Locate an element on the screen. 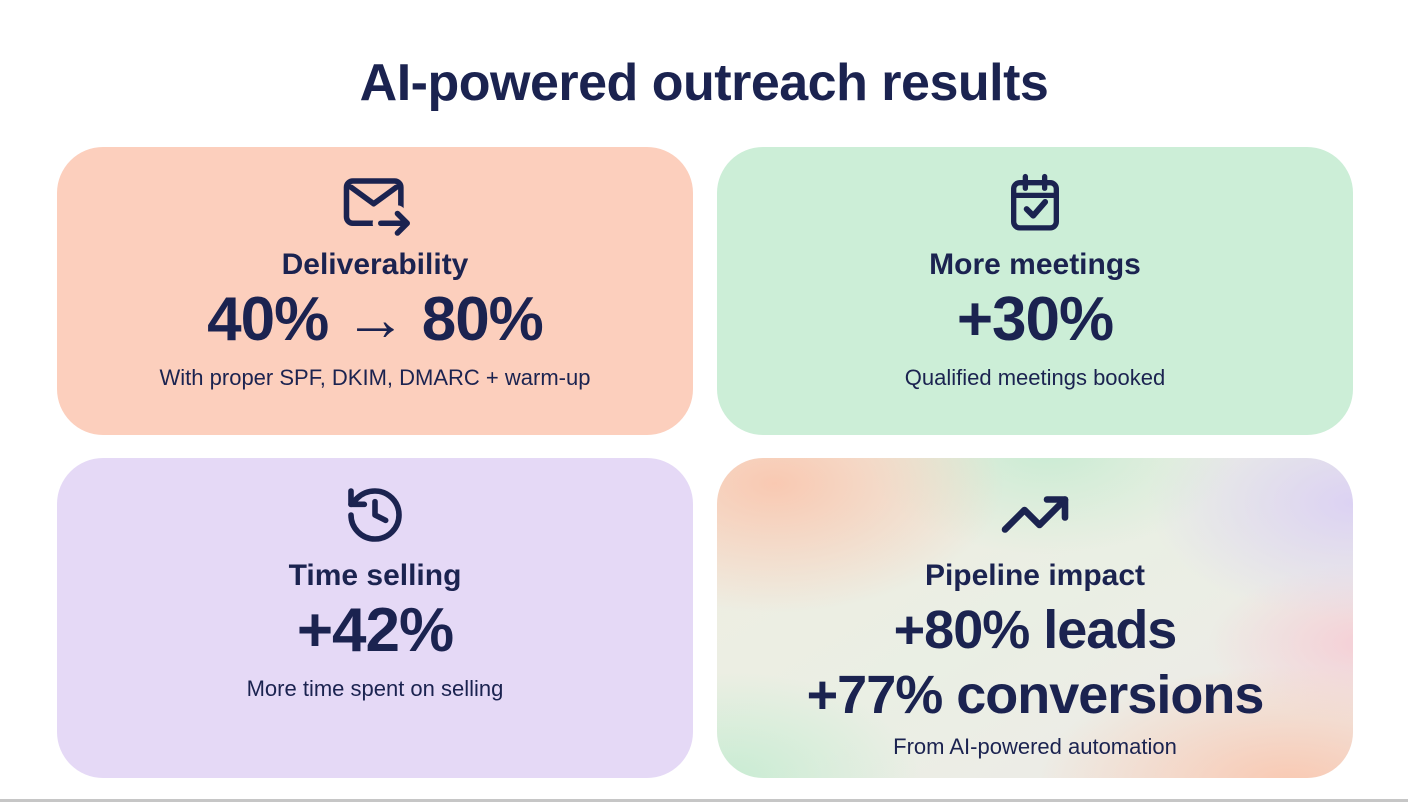 This screenshot has width=1408, height=803. stat-caption: More time spent on selling is located at coordinates (375, 688).